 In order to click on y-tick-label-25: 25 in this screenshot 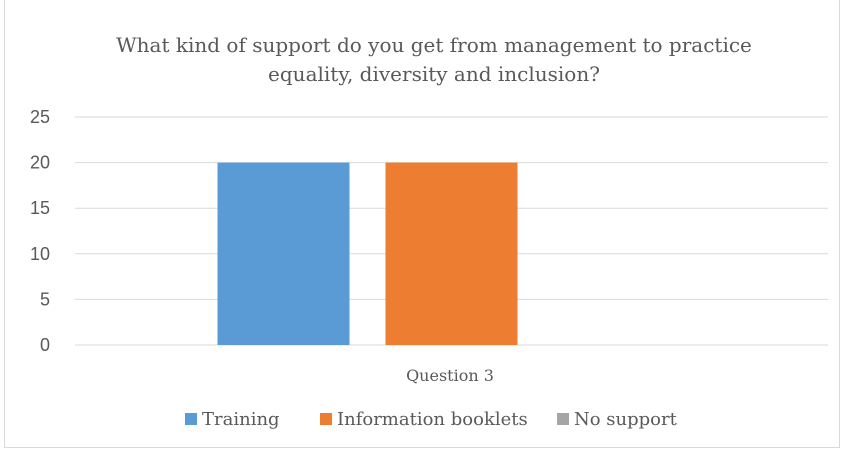, I will do `click(40, 117)`.